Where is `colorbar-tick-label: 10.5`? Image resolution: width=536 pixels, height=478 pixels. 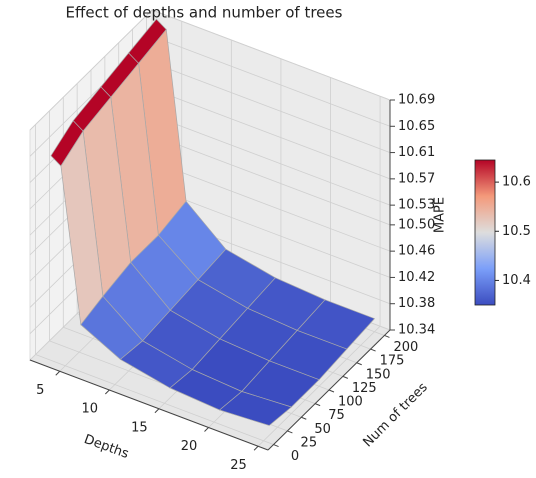
colorbar-tick-label: 10.5 is located at coordinates (516, 231).